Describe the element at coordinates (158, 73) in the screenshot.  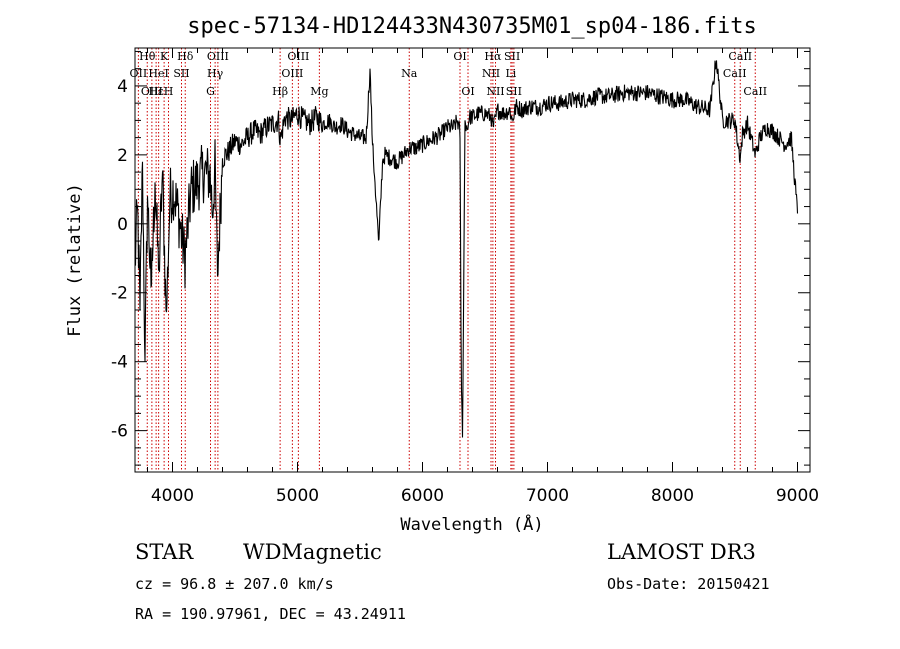
I see `line-marker-label: HeI` at that location.